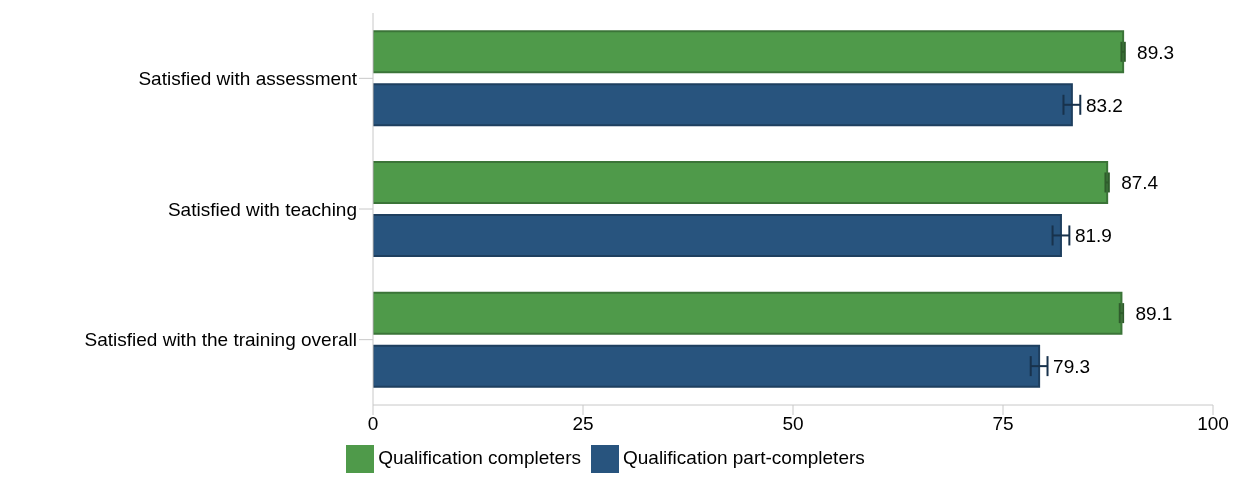  Describe the element at coordinates (1213, 424) in the screenshot. I see `x-tick-label: 100` at that location.